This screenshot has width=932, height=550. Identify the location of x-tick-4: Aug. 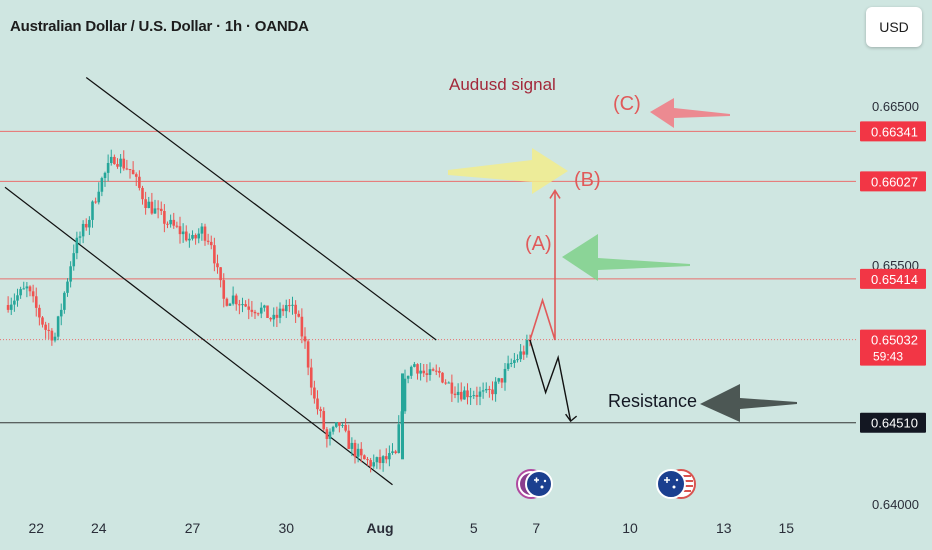
(379, 528).